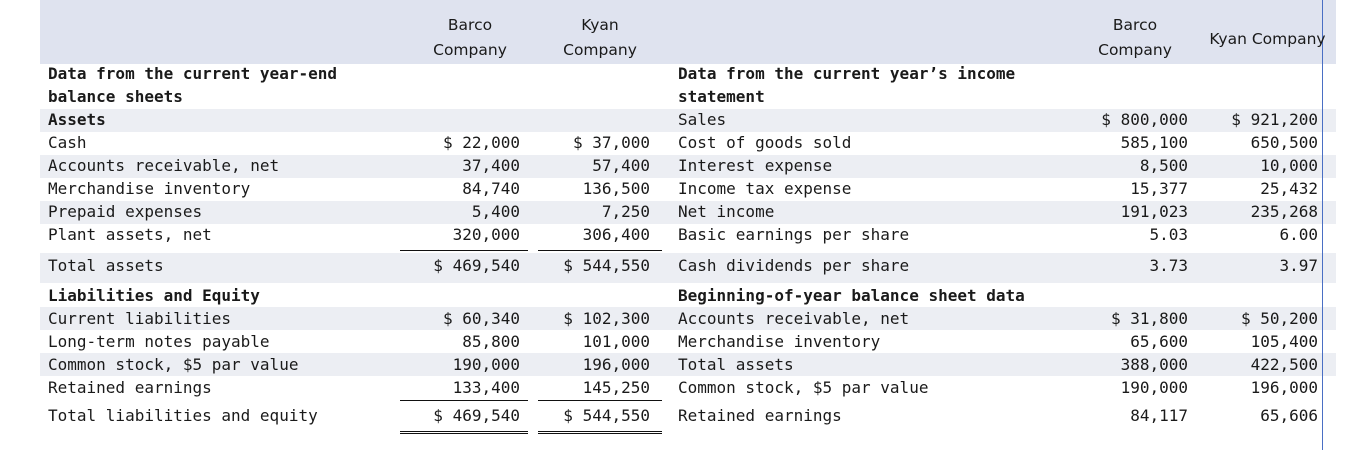  Describe the element at coordinates (486, 234) in the screenshot. I see `left-barco-value: 320,000` at that location.